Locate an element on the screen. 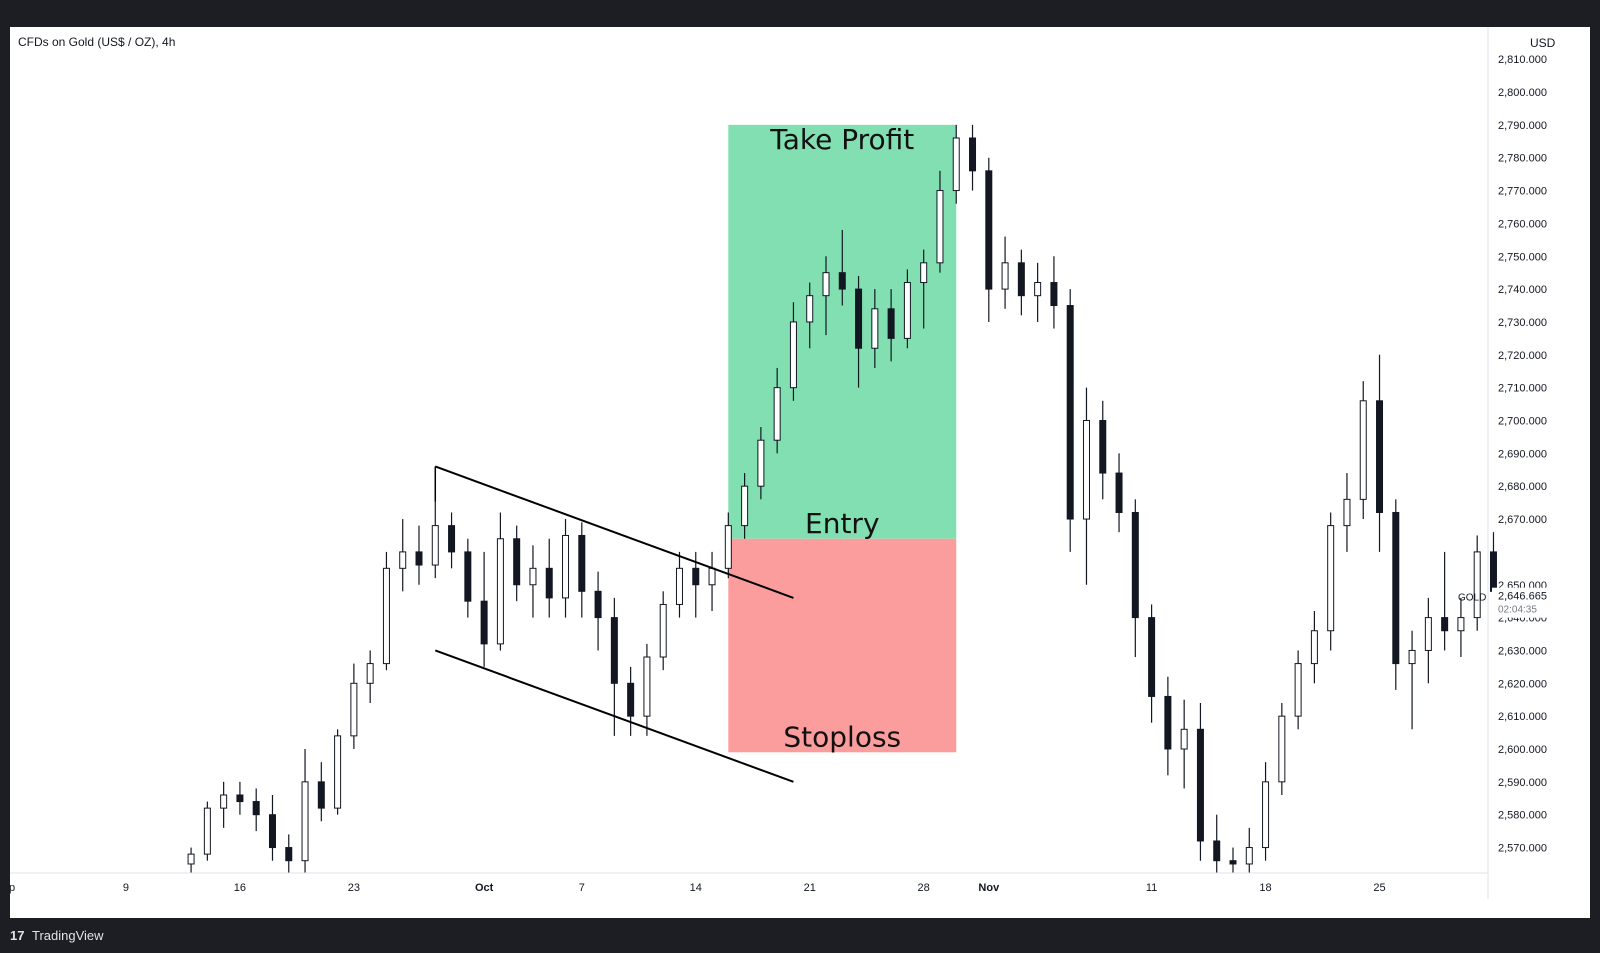 The height and width of the screenshot is (953, 1600). y-tick-label: 2,800.000 is located at coordinates (1522, 93).